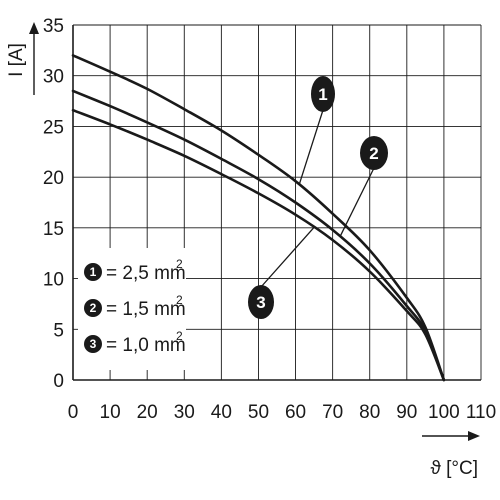  Describe the element at coordinates (146, 309) in the screenshot. I see `legend-label-2: = 1,5 mm` at that location.